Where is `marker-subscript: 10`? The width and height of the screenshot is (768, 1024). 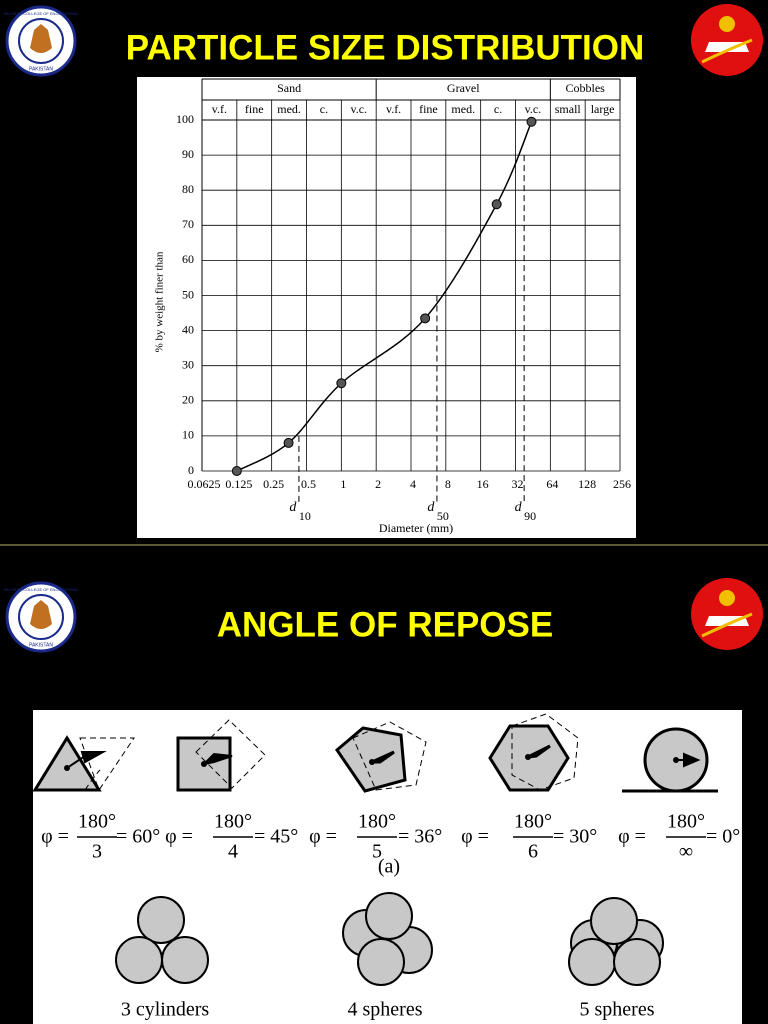
marker-subscript: 10 is located at coordinates (305, 516).